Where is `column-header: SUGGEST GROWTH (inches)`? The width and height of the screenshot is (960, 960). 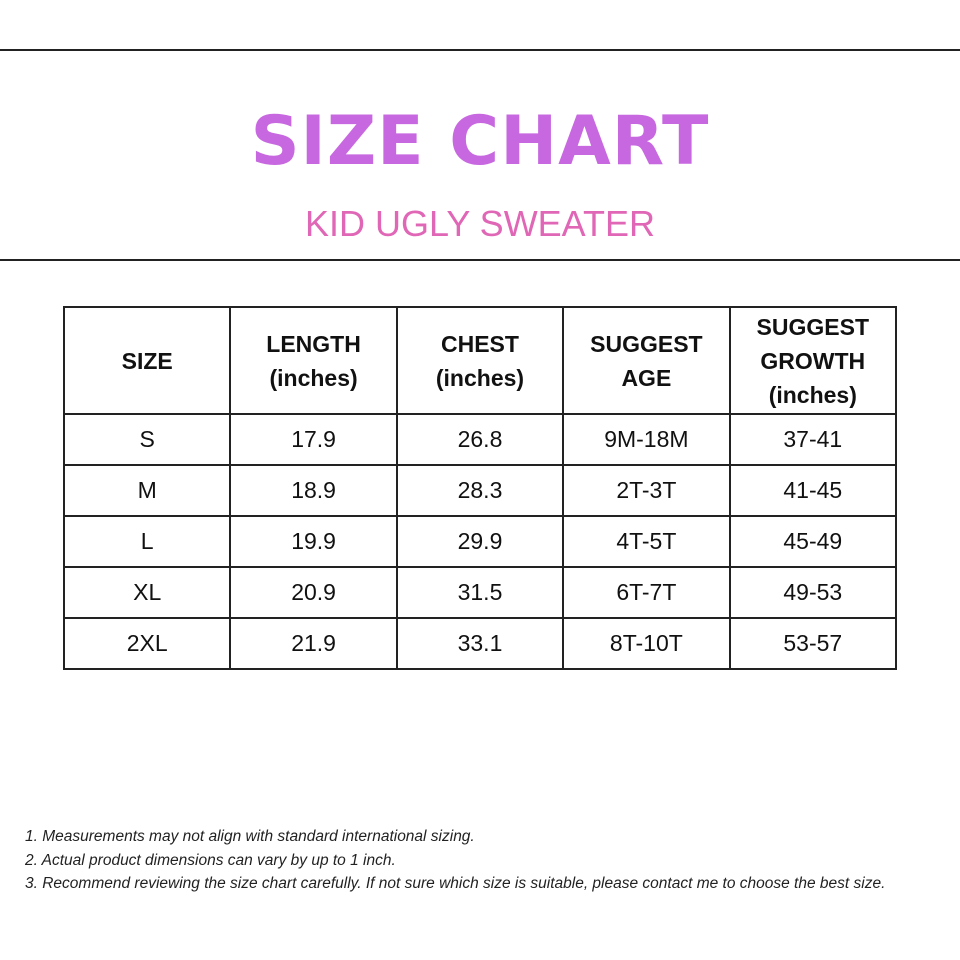 column-header: SUGGEST GROWTH (inches) is located at coordinates (813, 360).